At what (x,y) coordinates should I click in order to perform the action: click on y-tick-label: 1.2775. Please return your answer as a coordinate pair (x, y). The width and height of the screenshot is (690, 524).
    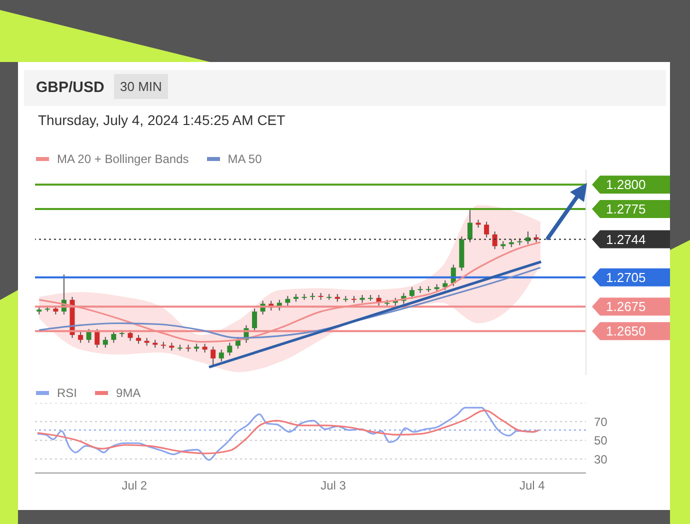
    Looking at the image, I should click on (626, 209).